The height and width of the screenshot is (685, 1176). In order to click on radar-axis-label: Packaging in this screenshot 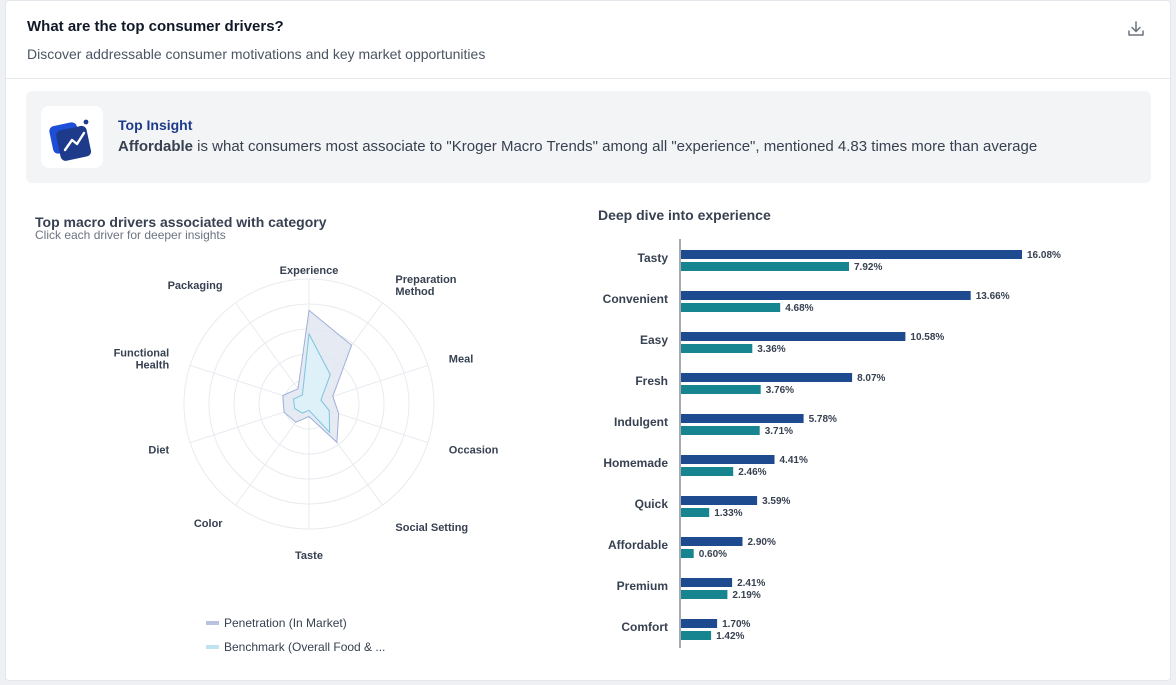, I will do `click(195, 286)`.